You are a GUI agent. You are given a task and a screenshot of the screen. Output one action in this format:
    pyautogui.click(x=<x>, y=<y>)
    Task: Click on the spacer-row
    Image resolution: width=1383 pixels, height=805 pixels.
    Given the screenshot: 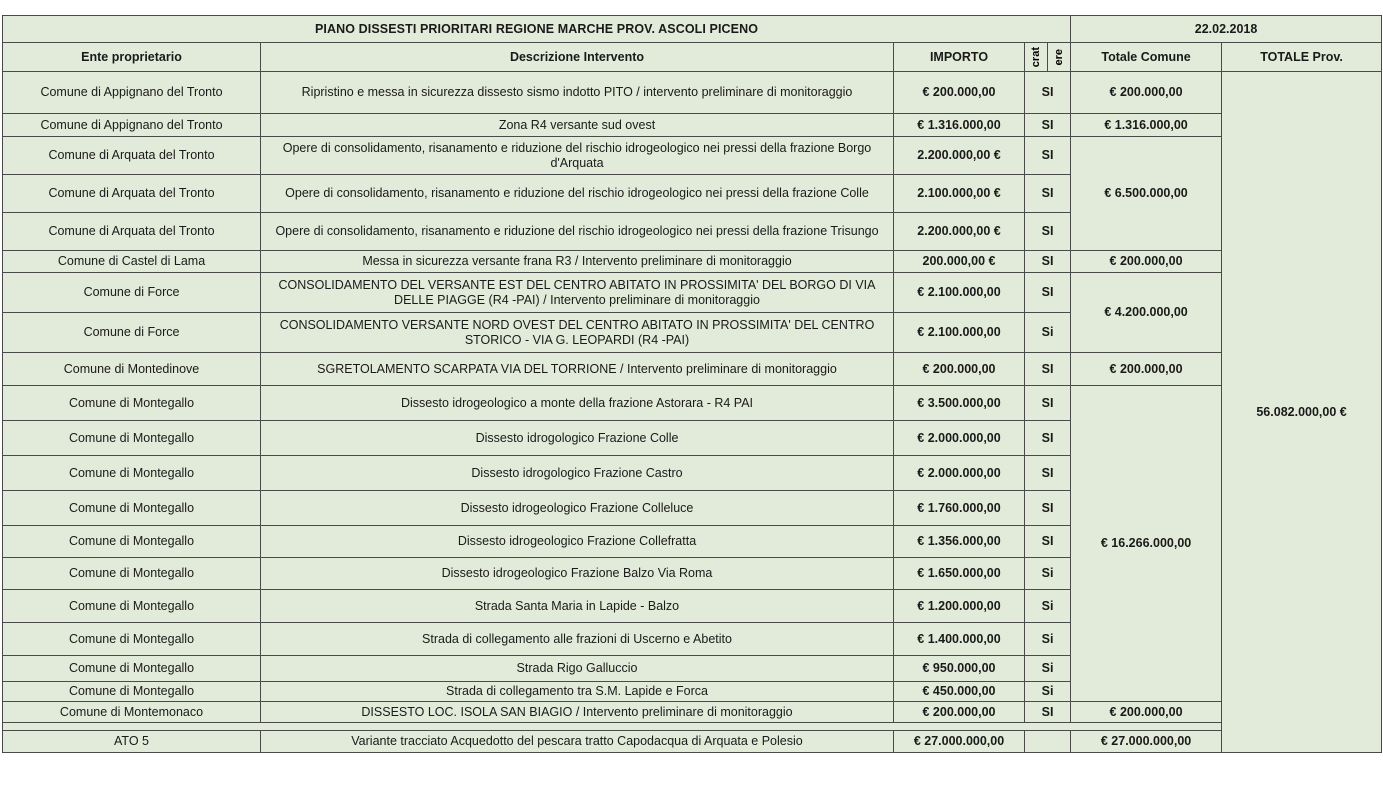 What is the action you would take?
    pyautogui.click(x=691, y=726)
    